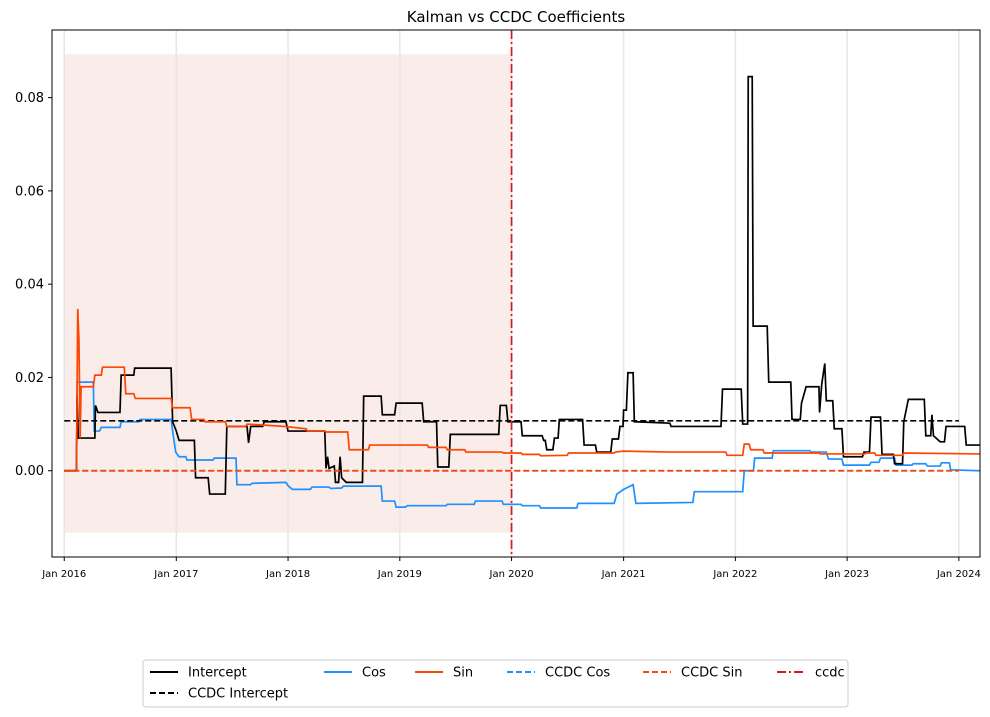  I want to click on x-tick-label: Jan 2023, so click(846, 574).